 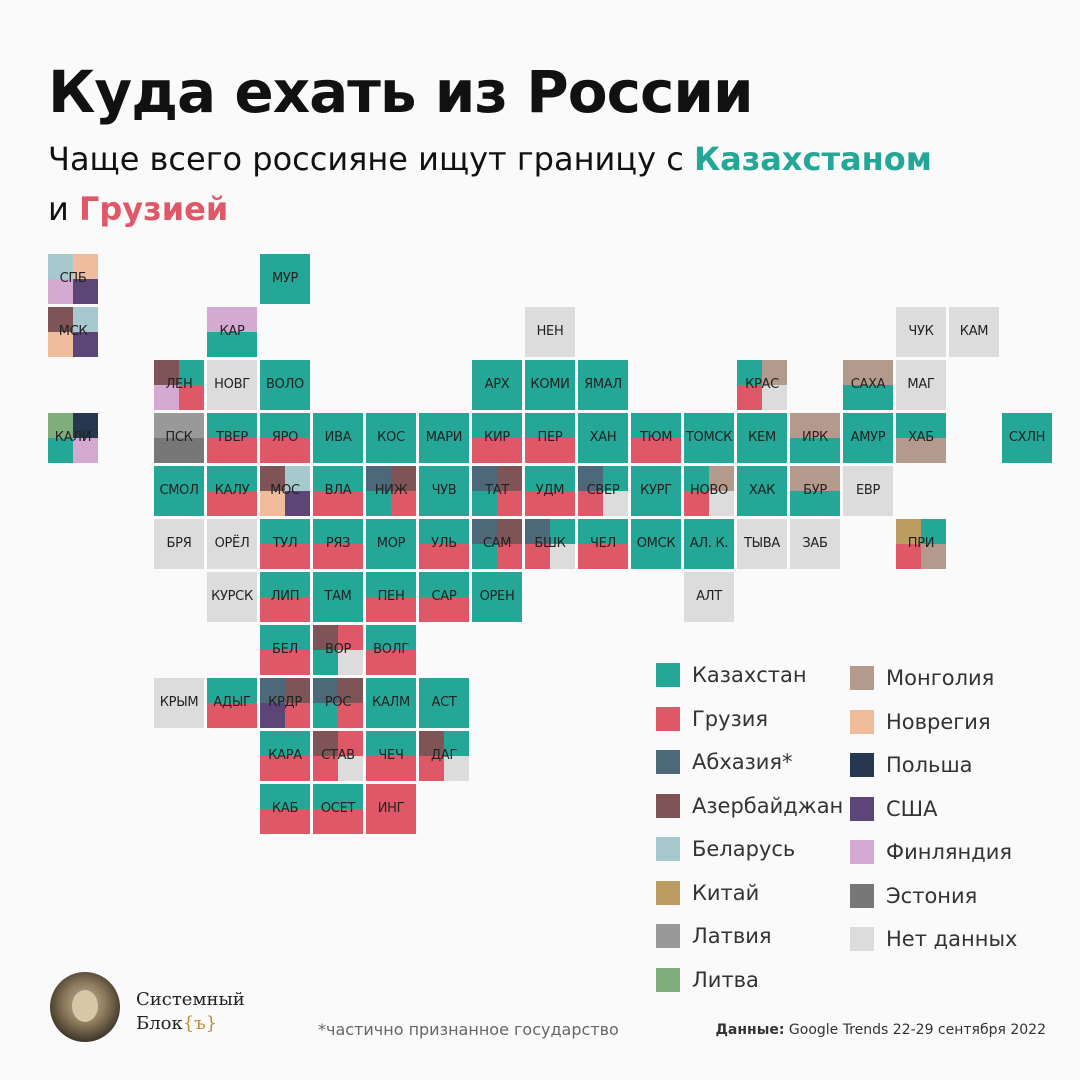 I want to click on legend-label: Литва, so click(x=725, y=979).